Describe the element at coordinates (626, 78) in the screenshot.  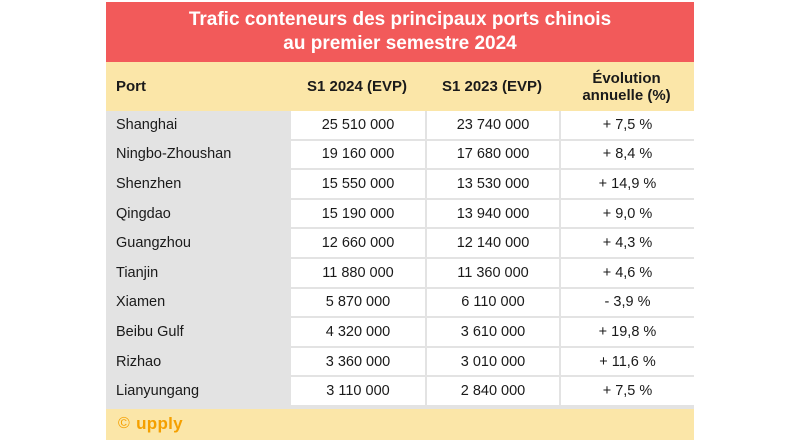
I see `column-header-evolution-line-1: Évolution` at that location.